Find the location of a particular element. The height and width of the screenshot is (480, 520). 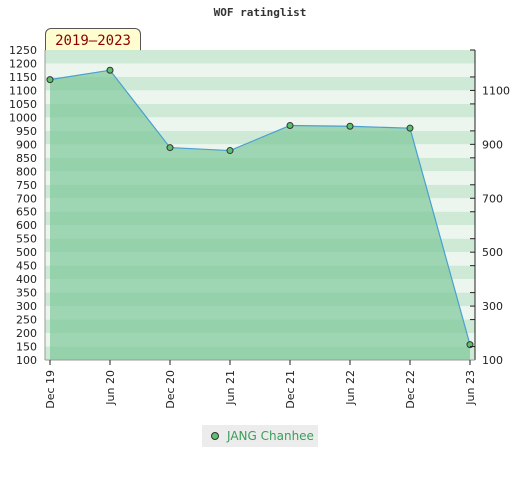

left-tick-label: 1100 is located at coordinates (23, 90).